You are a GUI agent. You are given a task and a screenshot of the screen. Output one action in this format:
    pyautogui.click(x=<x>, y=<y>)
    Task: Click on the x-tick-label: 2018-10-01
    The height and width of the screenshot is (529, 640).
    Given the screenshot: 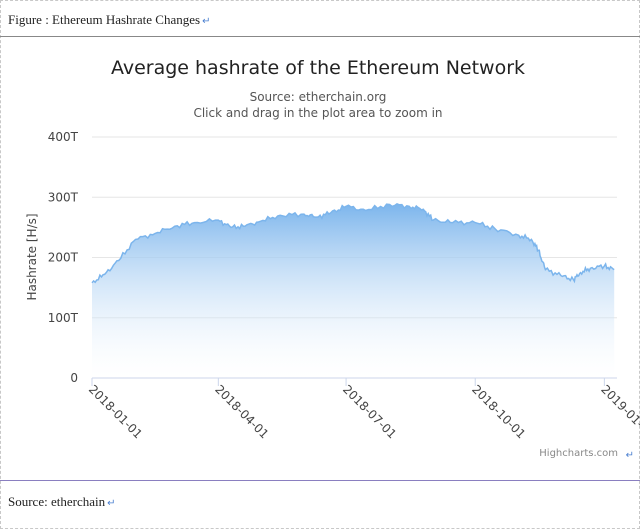 What is the action you would take?
    pyautogui.click(x=498, y=411)
    